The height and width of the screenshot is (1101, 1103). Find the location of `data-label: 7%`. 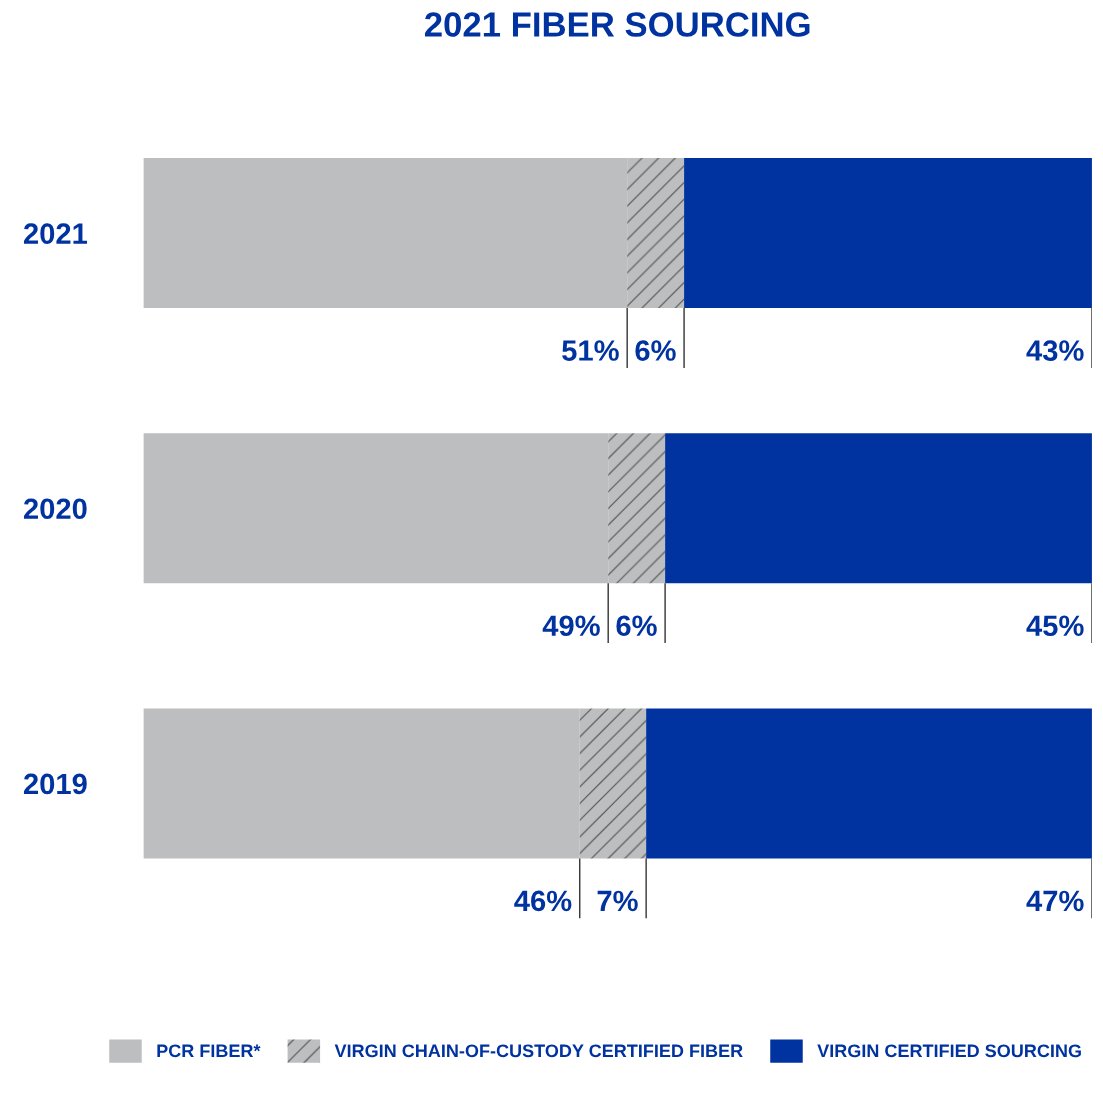

data-label: 7% is located at coordinates (617, 901).